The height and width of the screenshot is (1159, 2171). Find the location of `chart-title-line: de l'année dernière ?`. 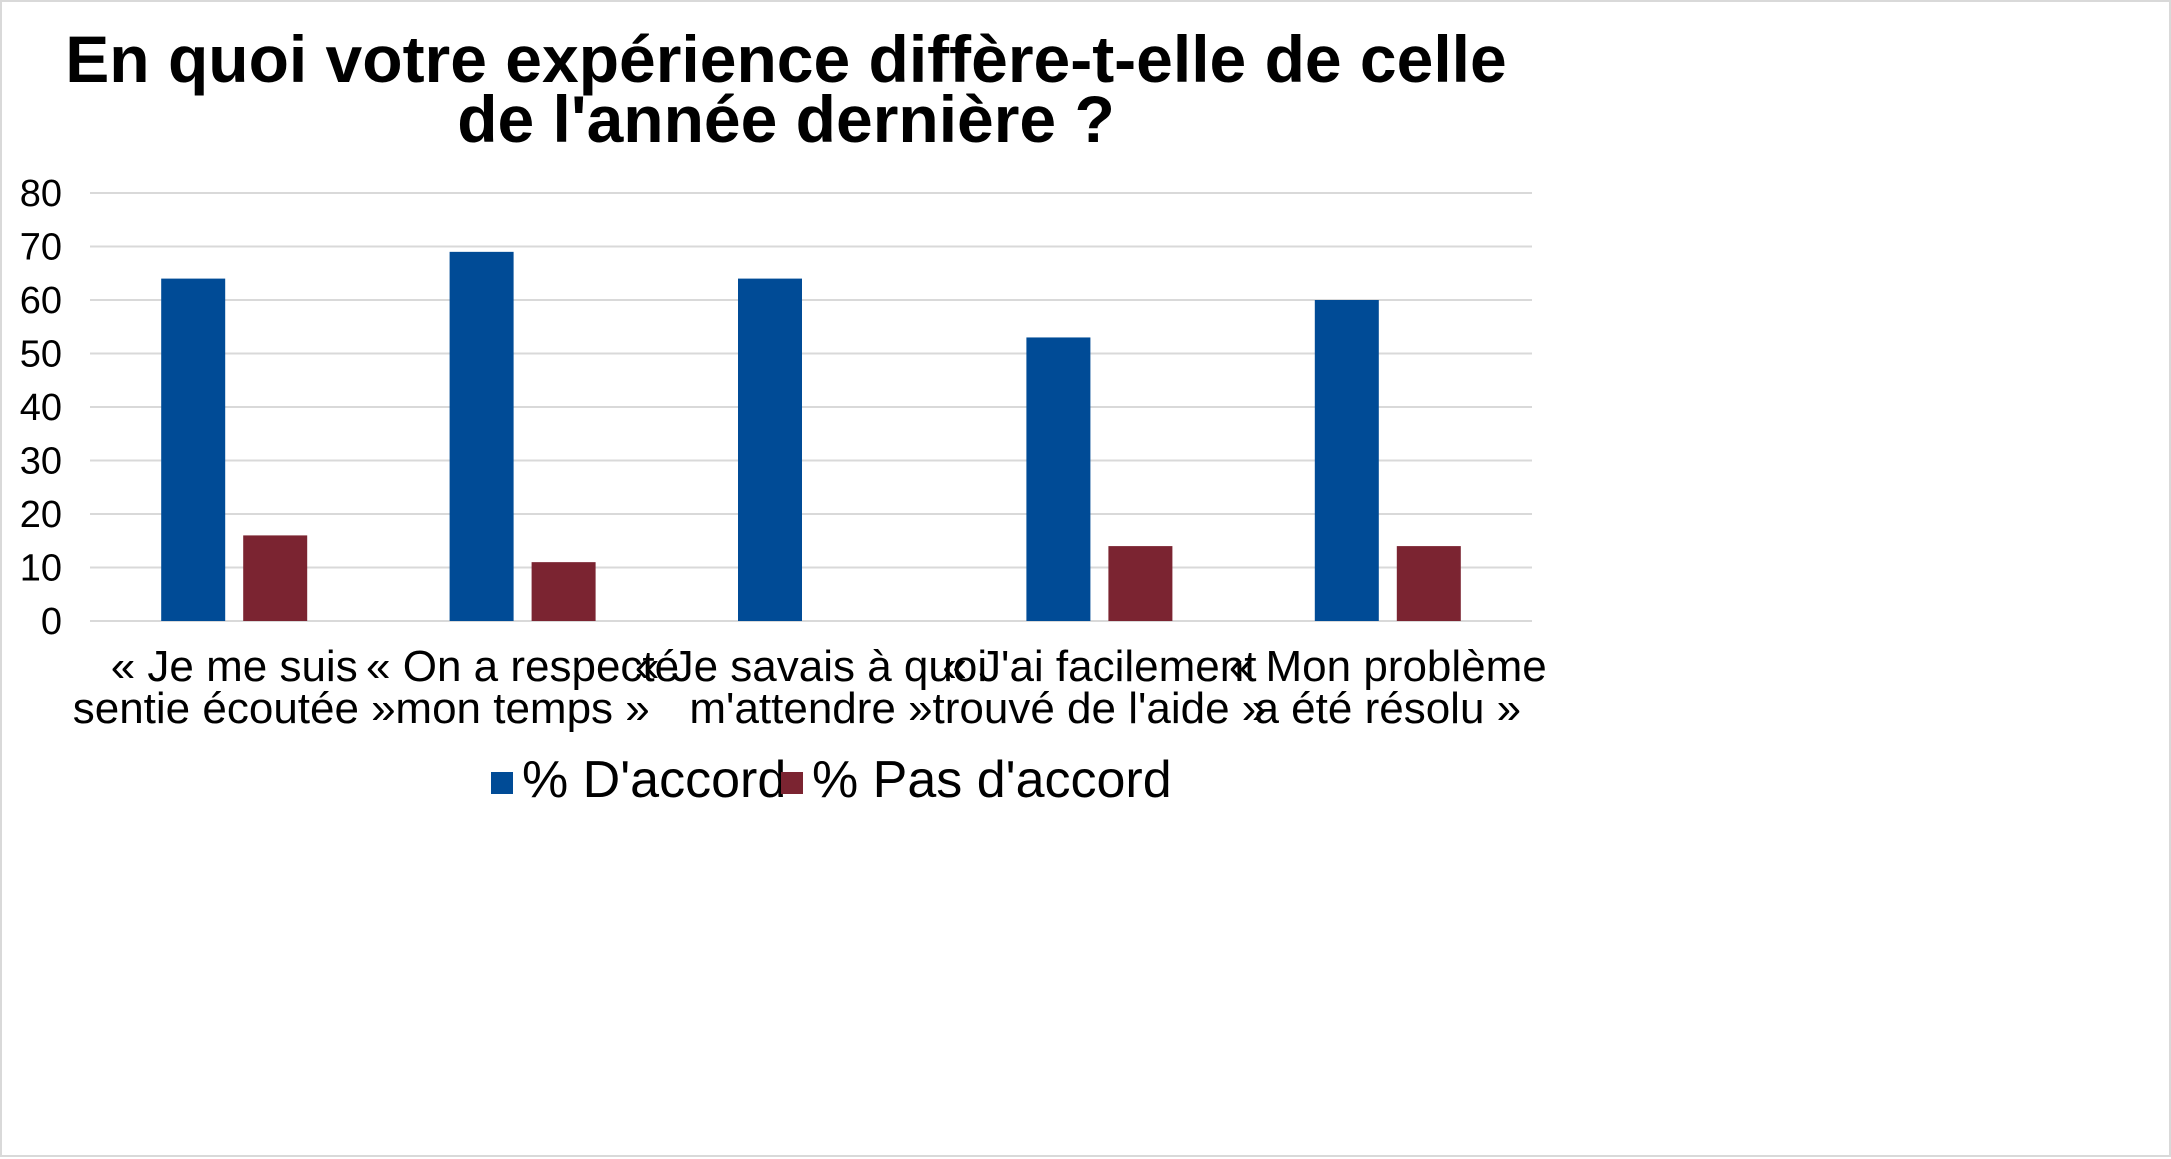

chart-title-line: de l'année dernière ? is located at coordinates (786, 119).